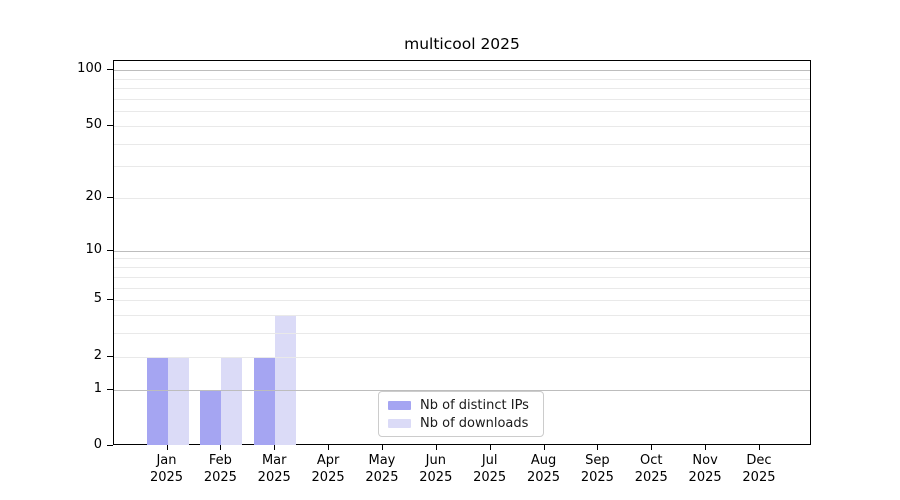 This screenshot has width=900, height=500. I want to click on legend-label-distinct-ips: Nb of distinct IPs, so click(474, 405).